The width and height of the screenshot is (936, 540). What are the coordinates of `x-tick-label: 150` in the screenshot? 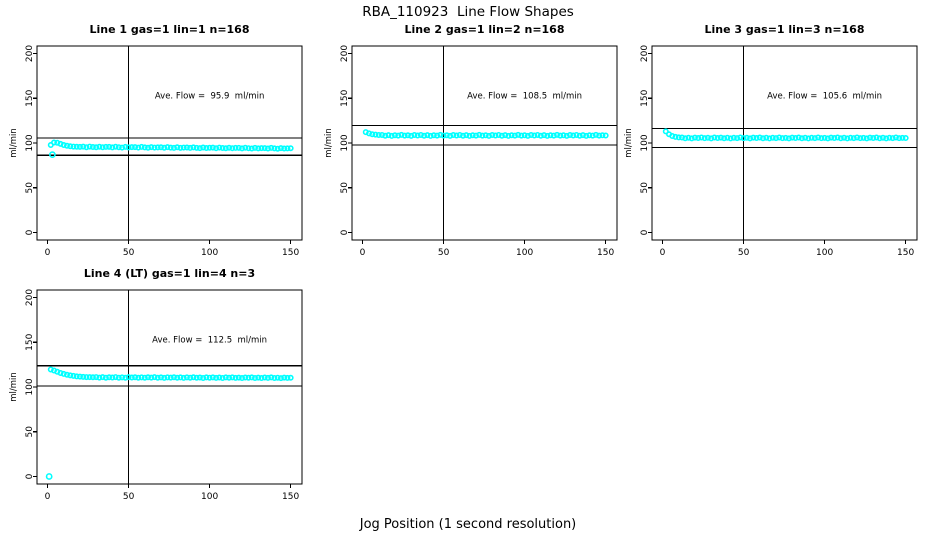 It's located at (290, 497).